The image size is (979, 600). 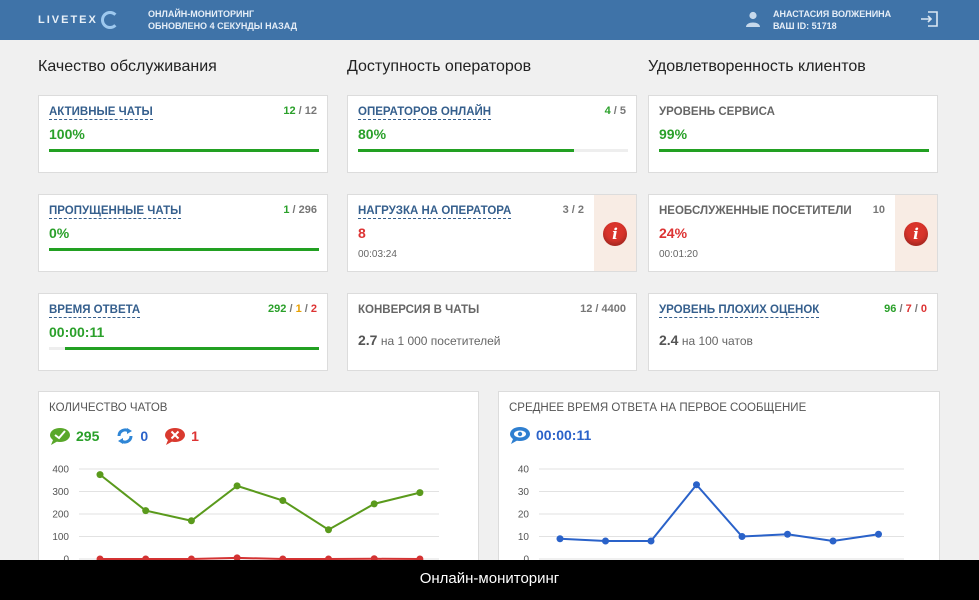 I want to click on monitoring-title: ОНЛАЙН-МОНИТОРИНГ, so click(x=201, y=14).